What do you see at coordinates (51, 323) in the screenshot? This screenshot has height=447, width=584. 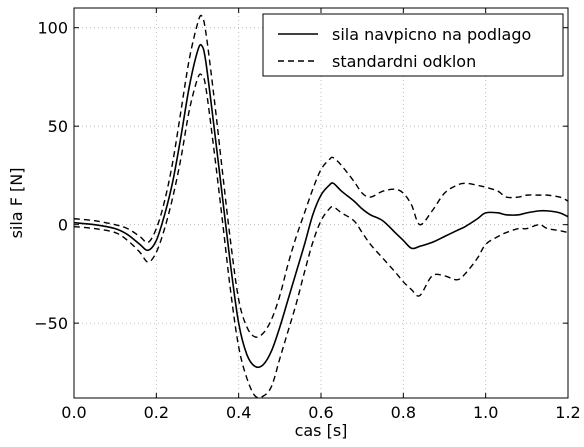 I see `y-tick-label: −50` at bounding box center [51, 323].